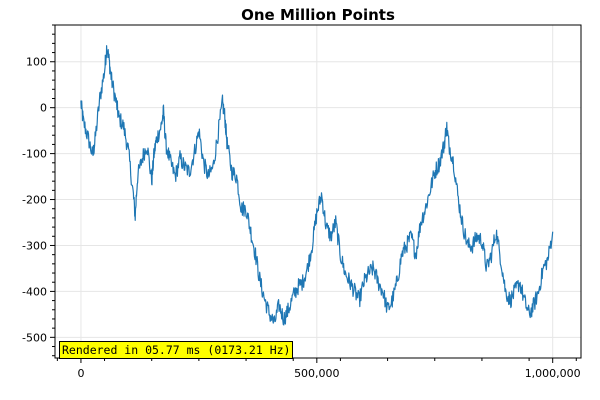  I want to click on x-tick-label: 1,000,000, so click(553, 373).